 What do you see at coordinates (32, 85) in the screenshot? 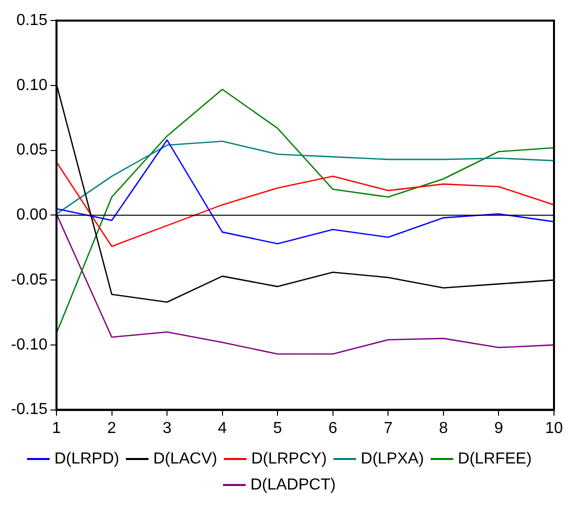
I see `y-tick-label: 0.10` at bounding box center [32, 85].